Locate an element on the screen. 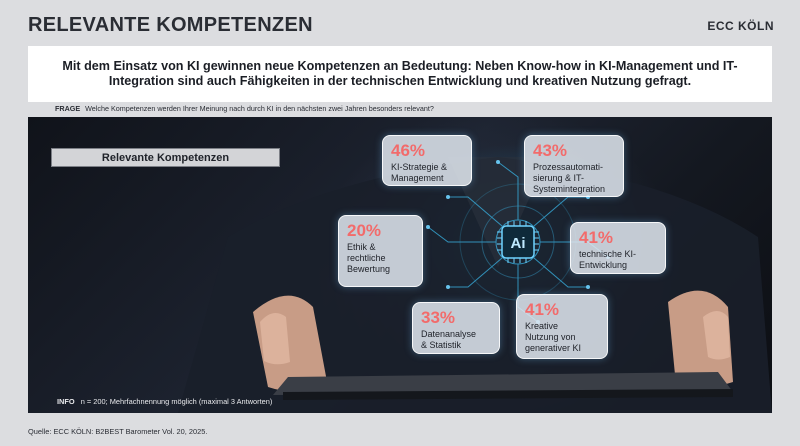  page-title: RELEVANTE KOMPETENZEN is located at coordinates (170, 25).